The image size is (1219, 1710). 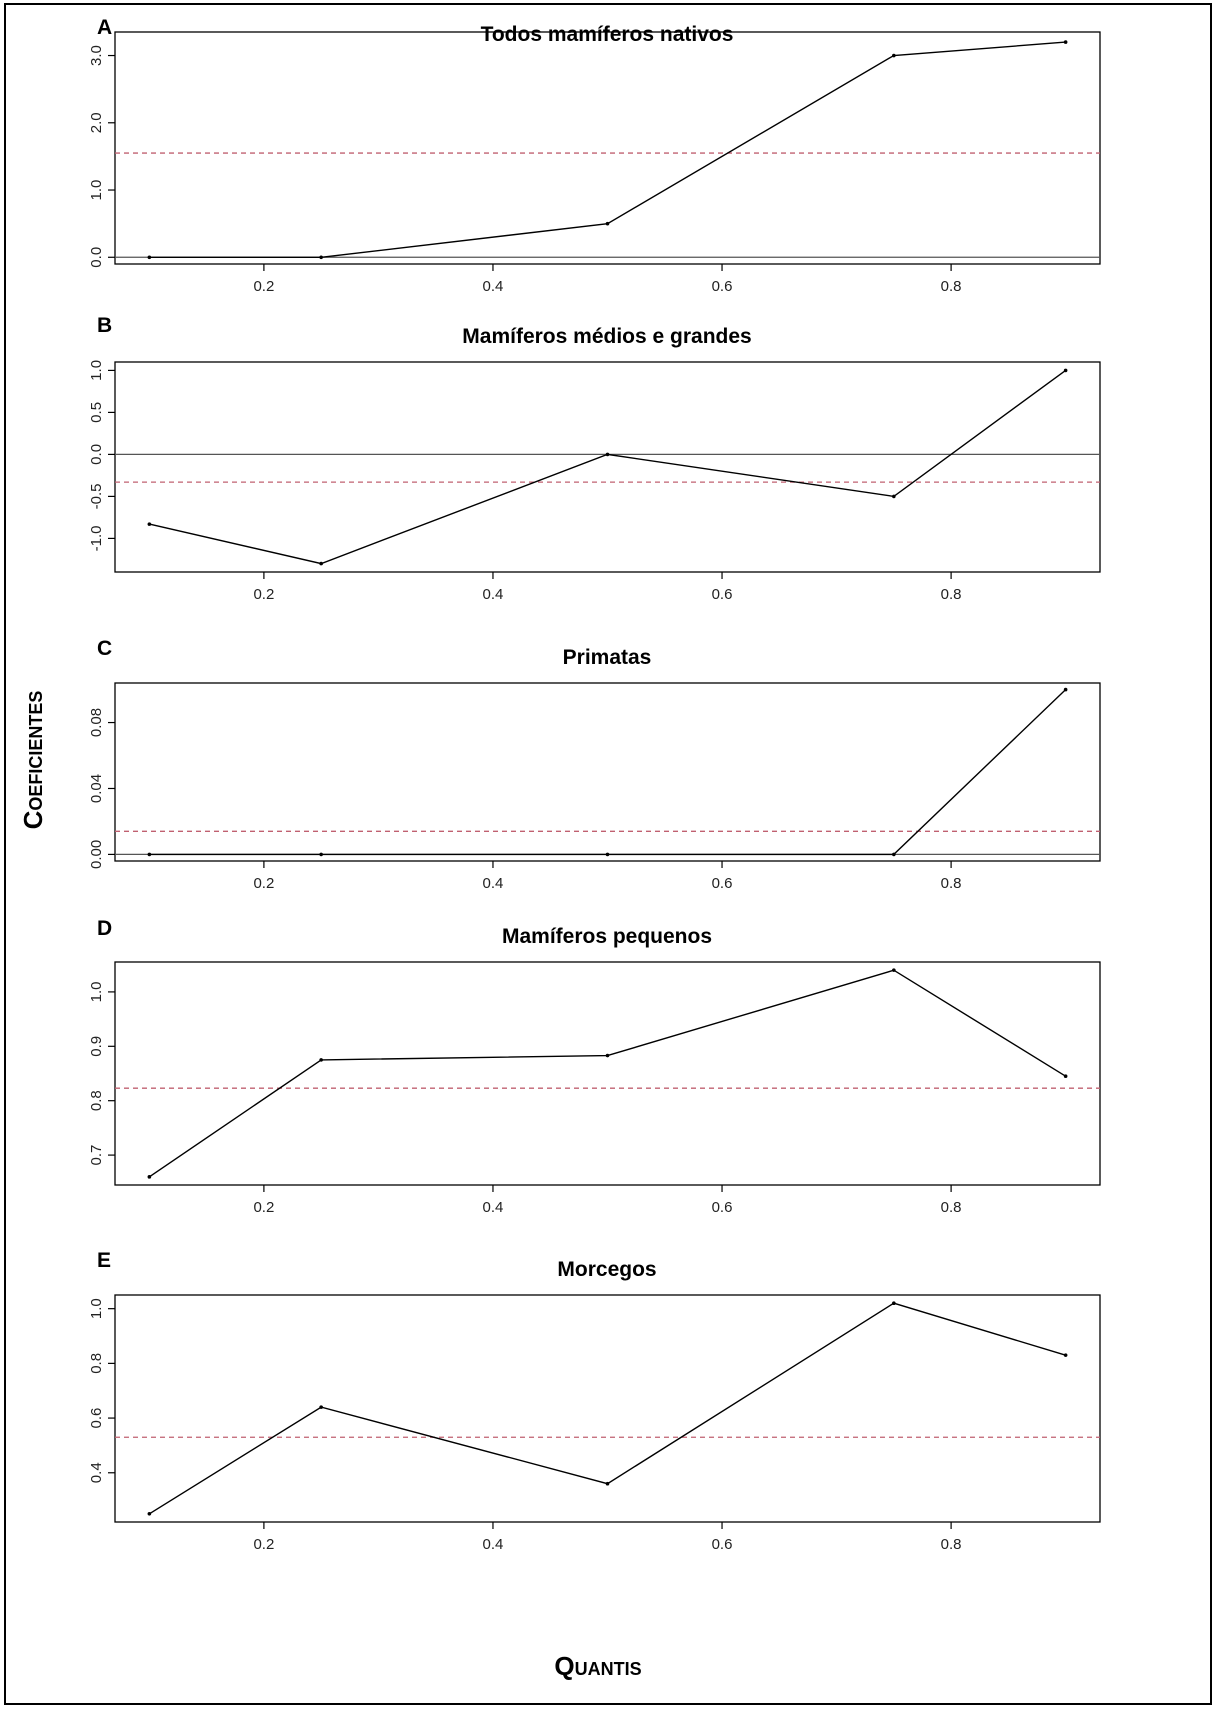 I want to click on y-tick-label: 0.00, so click(x=96, y=854).